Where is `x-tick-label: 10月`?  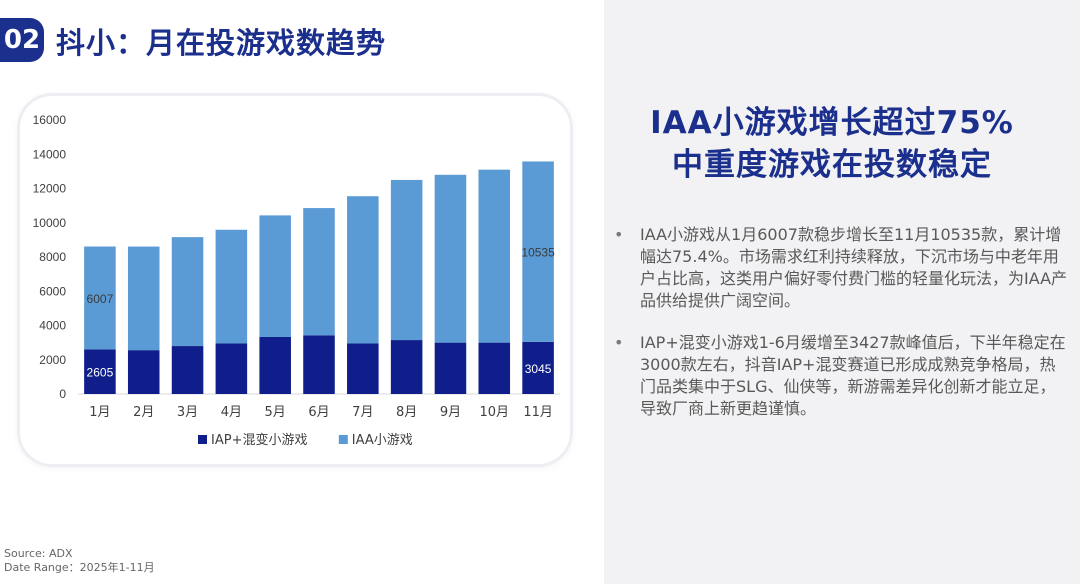 x-tick-label: 10月 is located at coordinates (494, 412).